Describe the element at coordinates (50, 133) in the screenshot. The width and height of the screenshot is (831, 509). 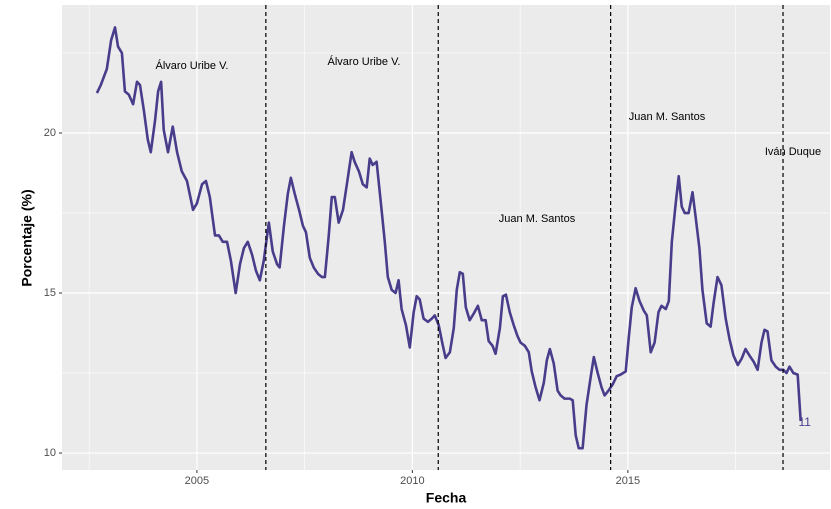
I see `y-tick-label: 20` at that location.